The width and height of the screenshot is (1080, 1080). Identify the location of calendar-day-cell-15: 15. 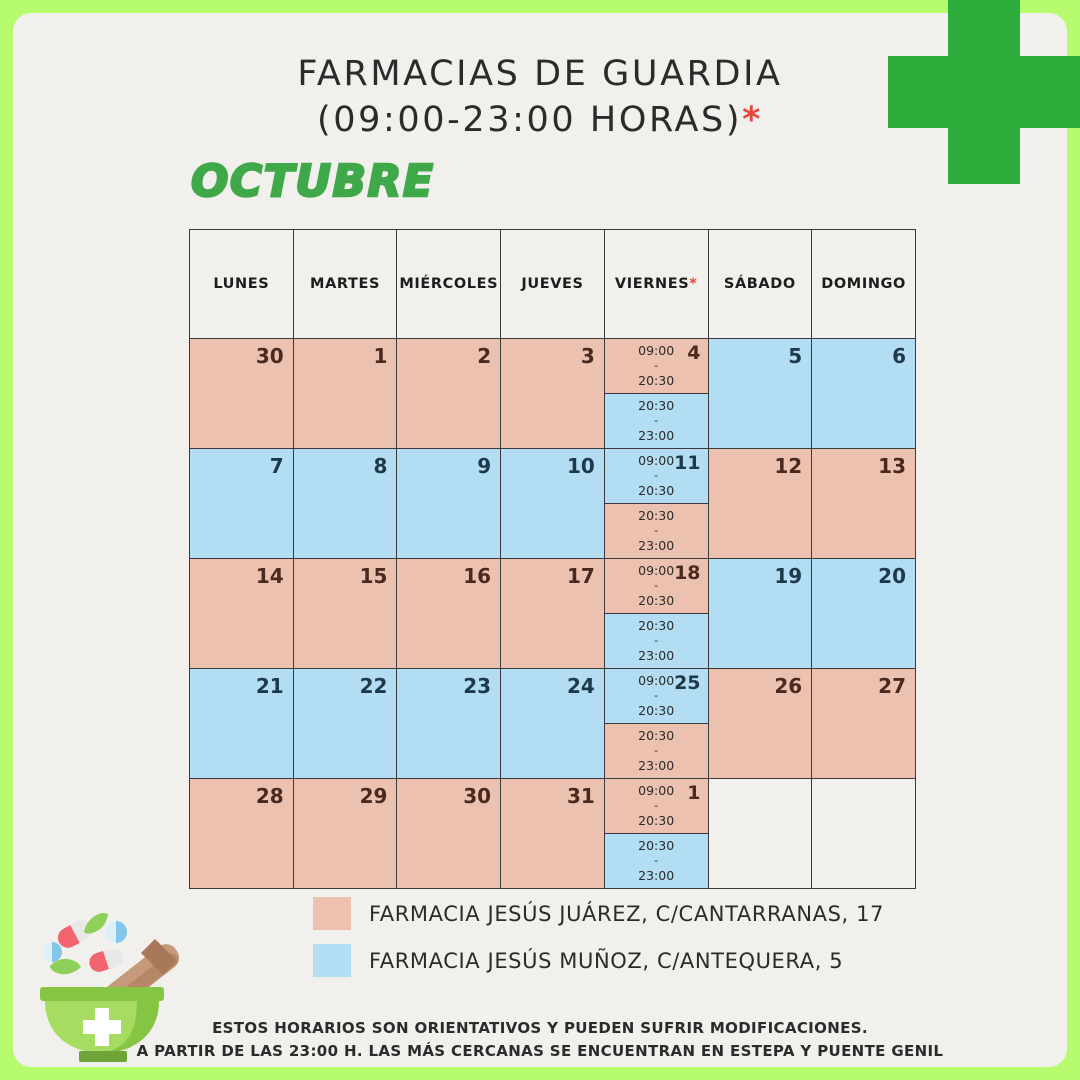
(345, 613).